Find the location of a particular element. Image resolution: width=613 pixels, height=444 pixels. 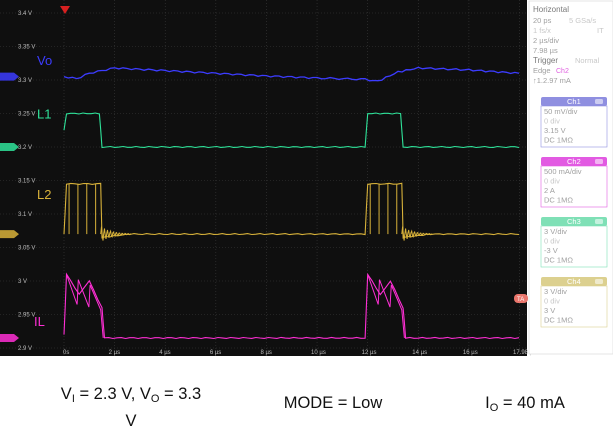

channel-title: Ch1 is located at coordinates (574, 101).